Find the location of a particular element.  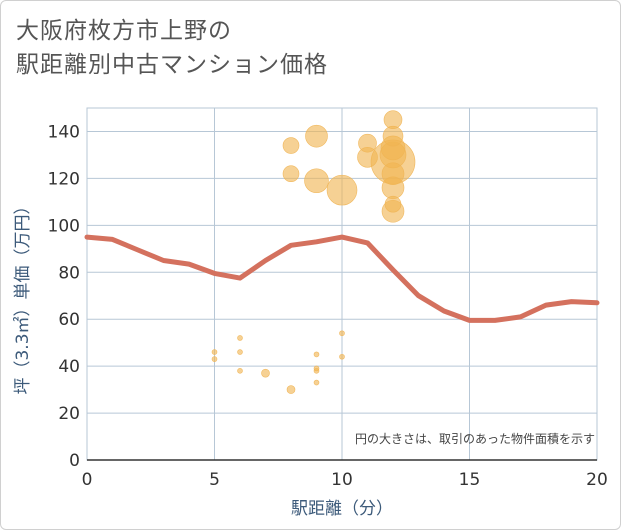

y-axis-title: 坪（3.3㎡）単価（万円） is located at coordinates (23, 295).